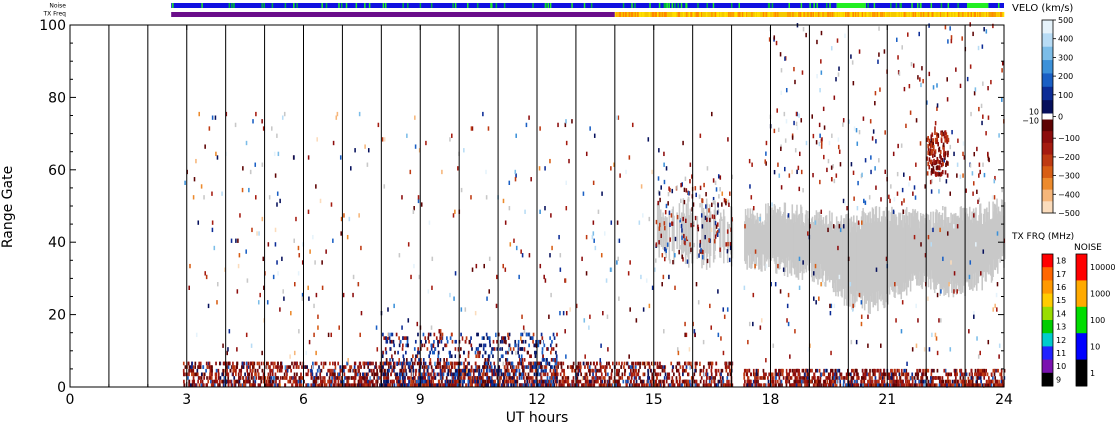 The image size is (1118, 435). What do you see at coordinates (810, 5) in the screenshot?
I see `noise-strip-flag` at bounding box center [810, 5].